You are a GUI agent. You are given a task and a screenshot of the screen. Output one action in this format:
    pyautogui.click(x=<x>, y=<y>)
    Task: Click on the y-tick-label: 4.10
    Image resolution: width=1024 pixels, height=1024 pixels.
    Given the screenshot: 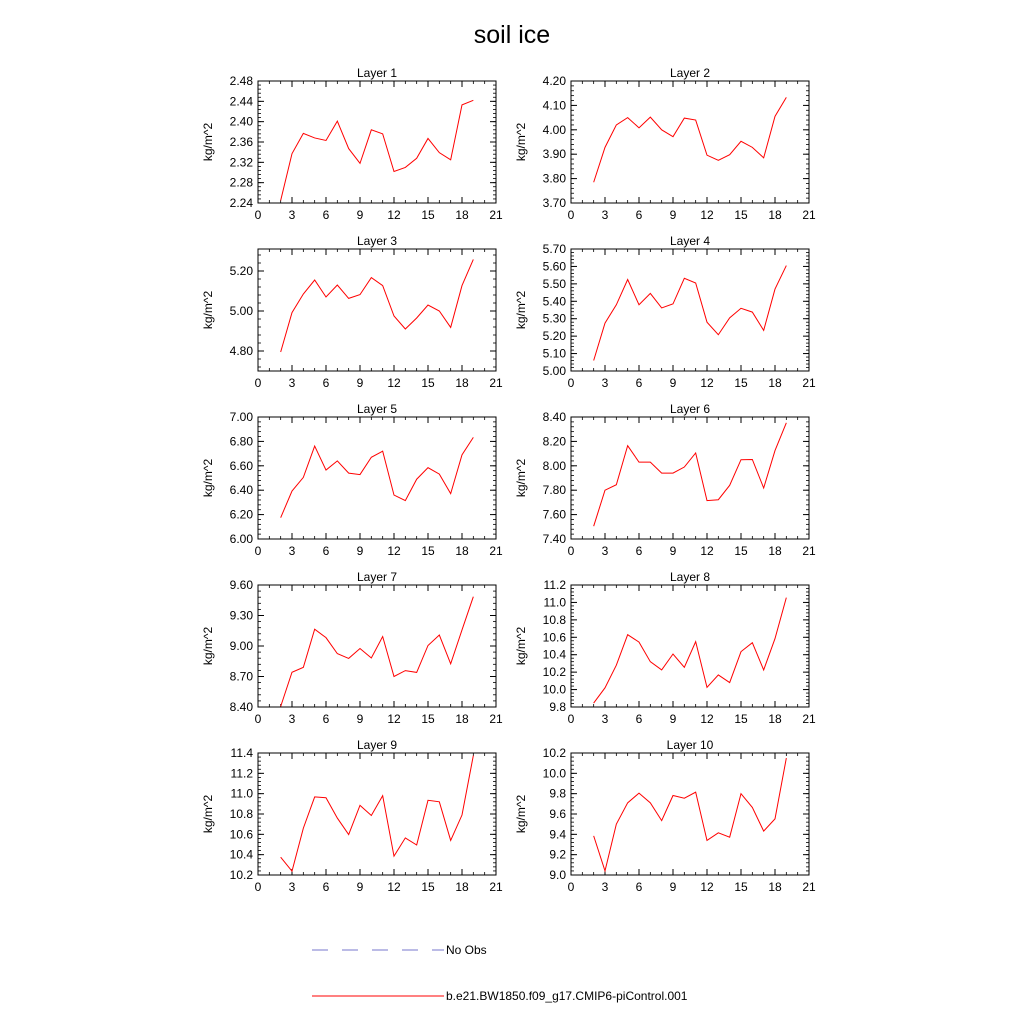 What is the action you would take?
    pyautogui.click(x=555, y=105)
    